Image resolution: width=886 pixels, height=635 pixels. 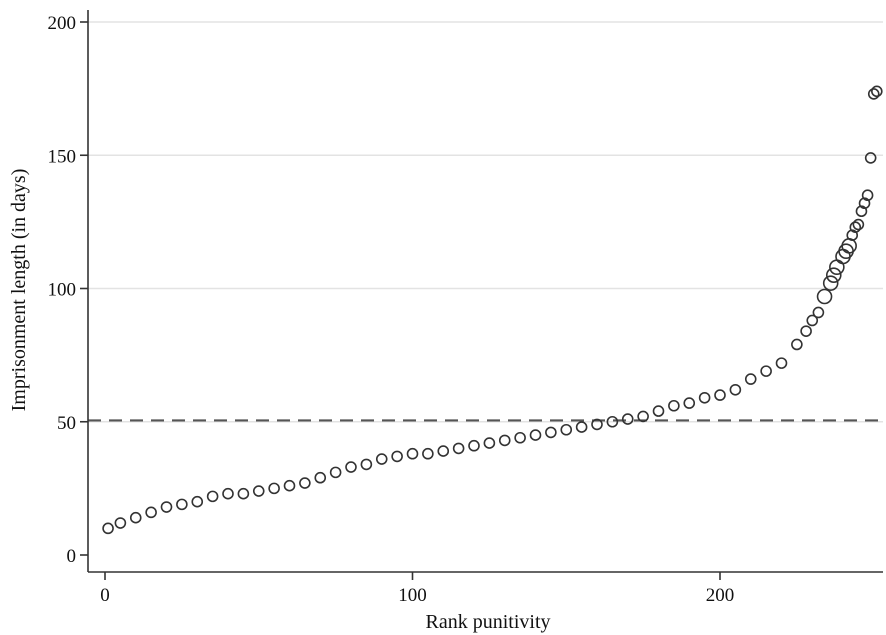 What do you see at coordinates (66, 423) in the screenshot?
I see `y-tick-label: 50` at bounding box center [66, 423].